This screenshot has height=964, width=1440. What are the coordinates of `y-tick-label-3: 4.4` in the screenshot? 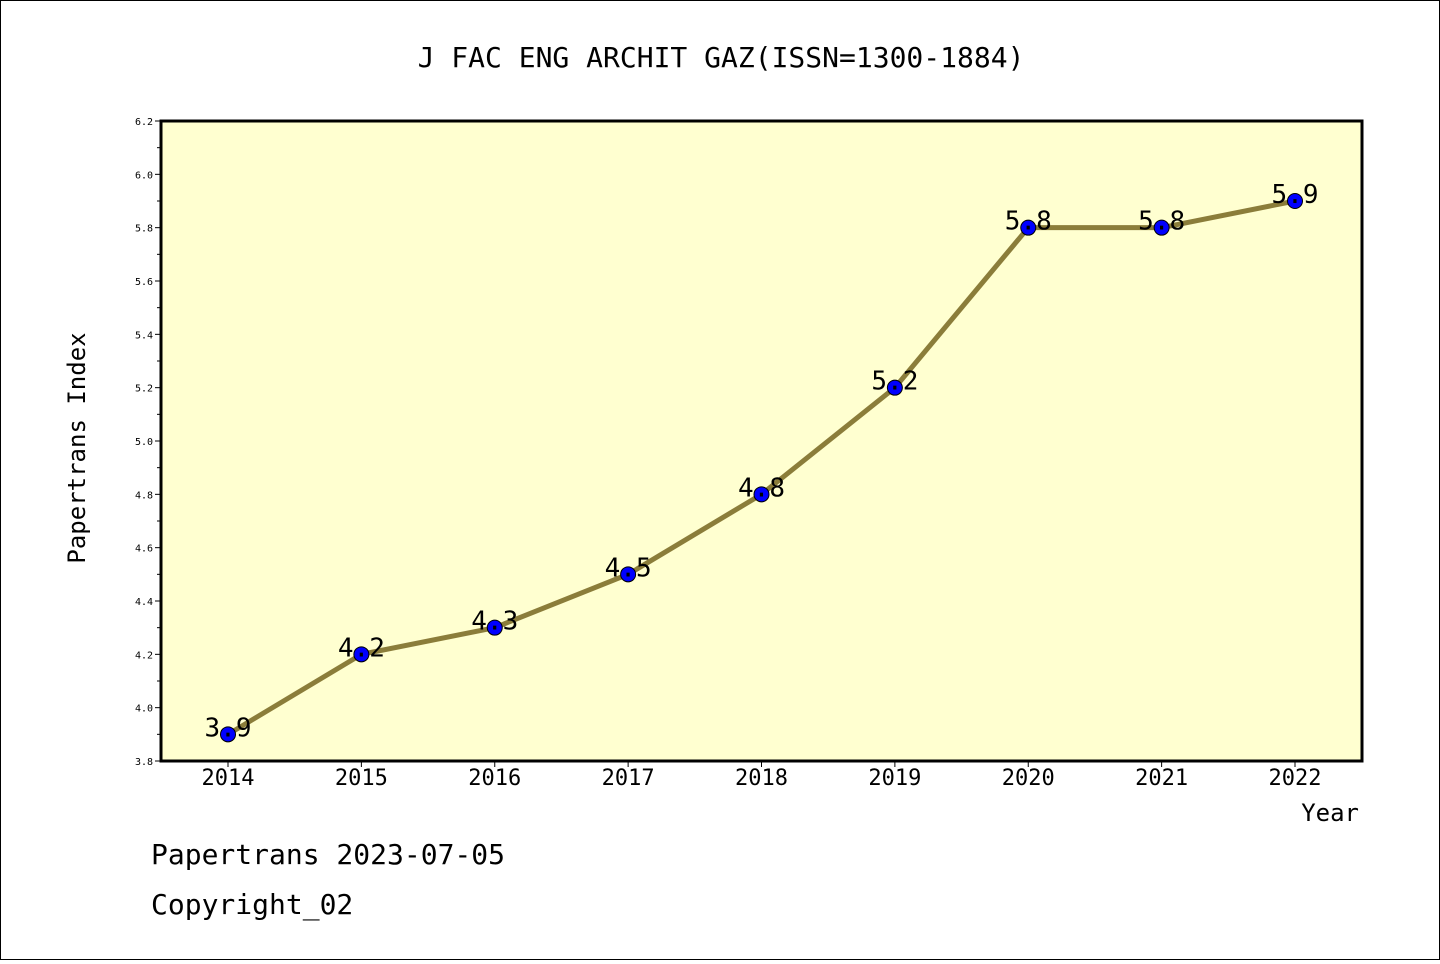 It's located at (144, 602).